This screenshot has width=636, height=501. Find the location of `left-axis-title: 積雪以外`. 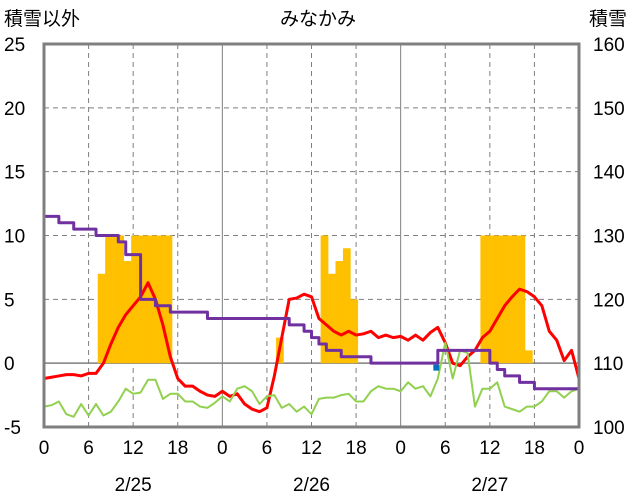

left-axis-title: 積雪以外 is located at coordinates (42, 19).